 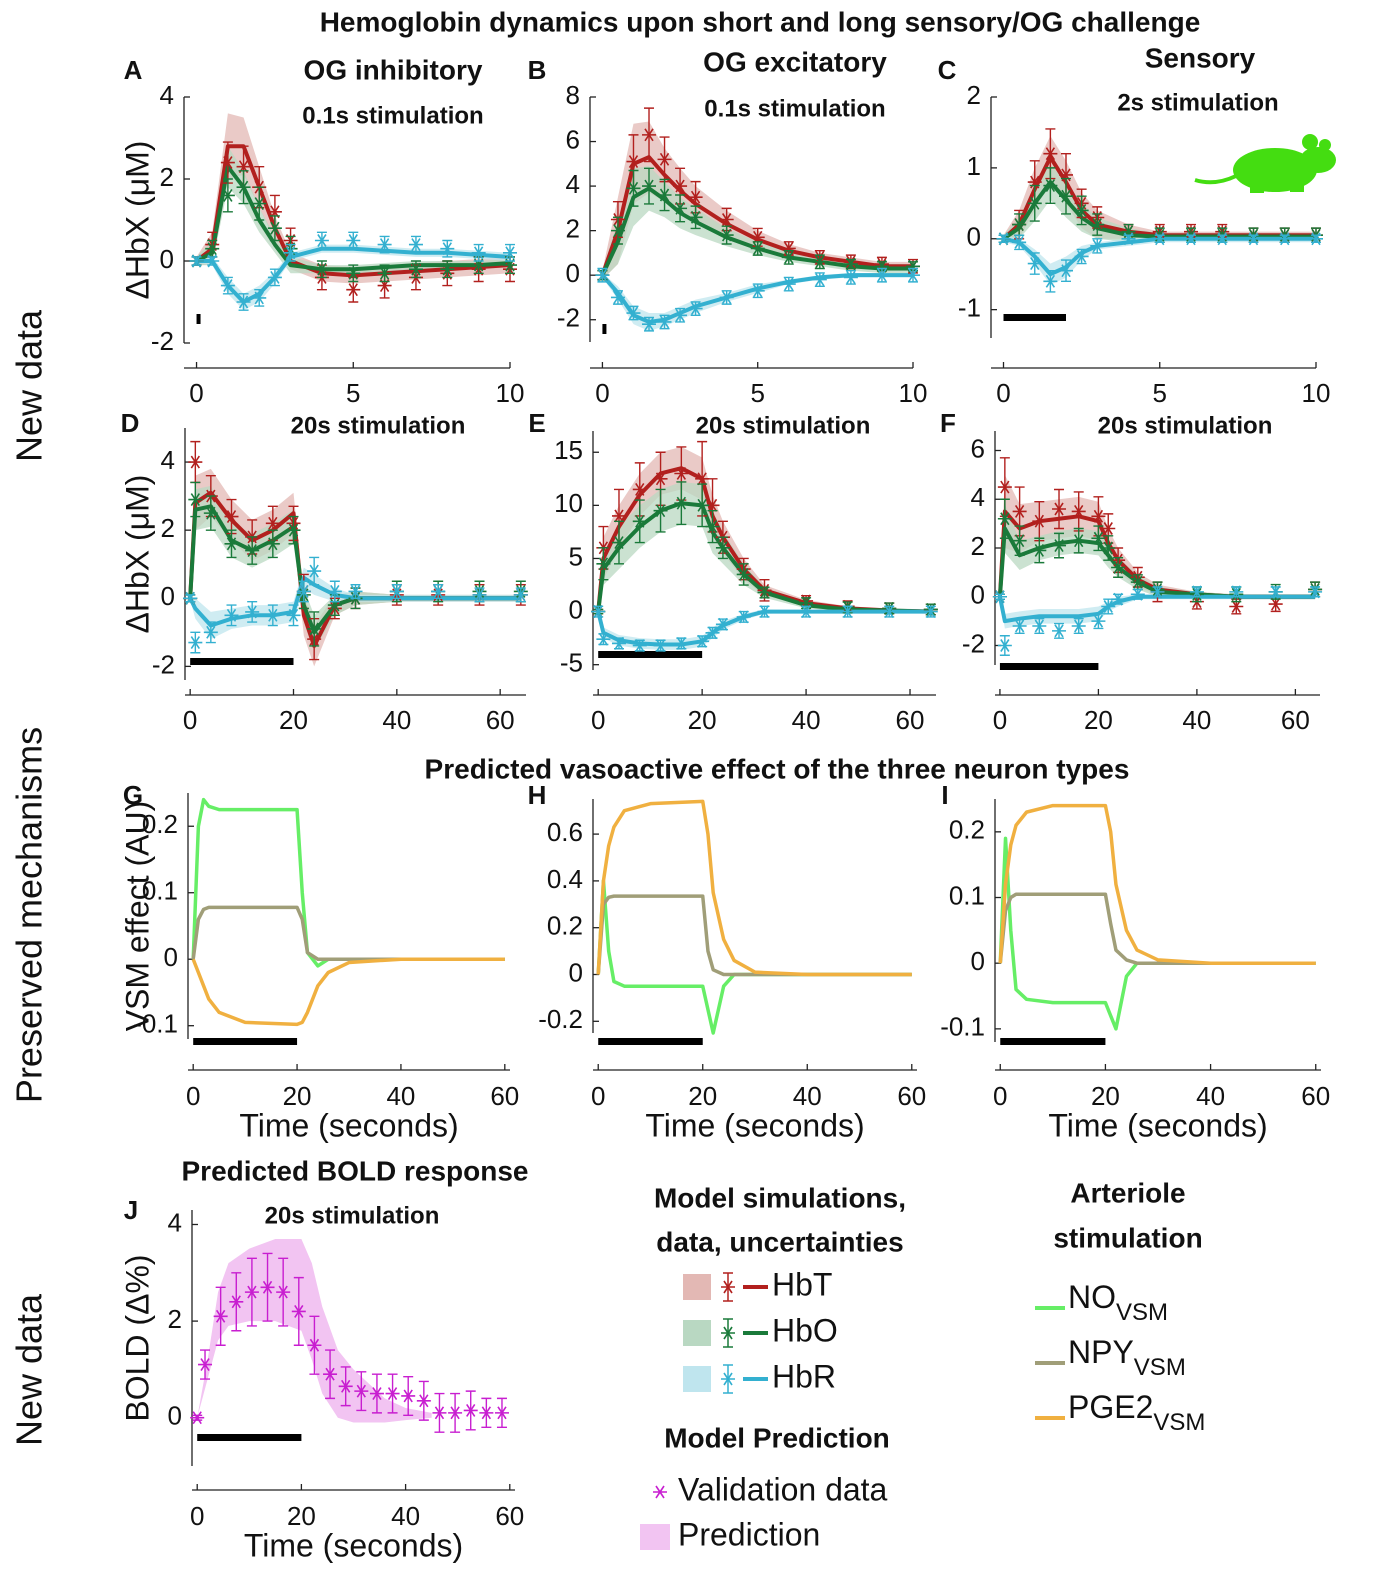 What do you see at coordinates (565, 879) in the screenshot?
I see `y-tick-label: 0.4` at bounding box center [565, 879].